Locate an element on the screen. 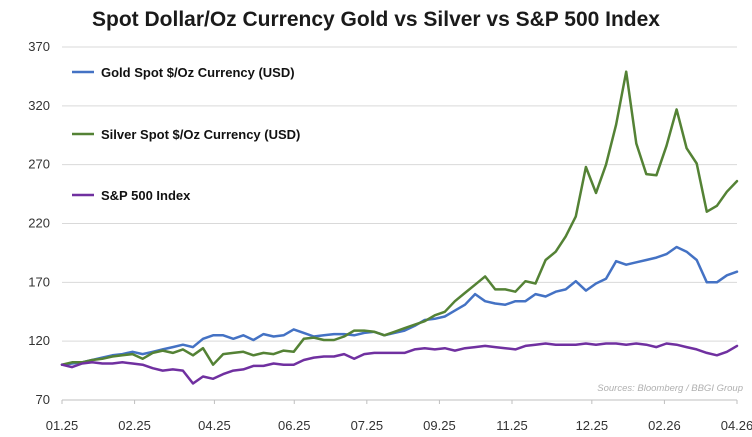 The height and width of the screenshot is (437, 752). y-tick-label: 270 is located at coordinates (39, 164).